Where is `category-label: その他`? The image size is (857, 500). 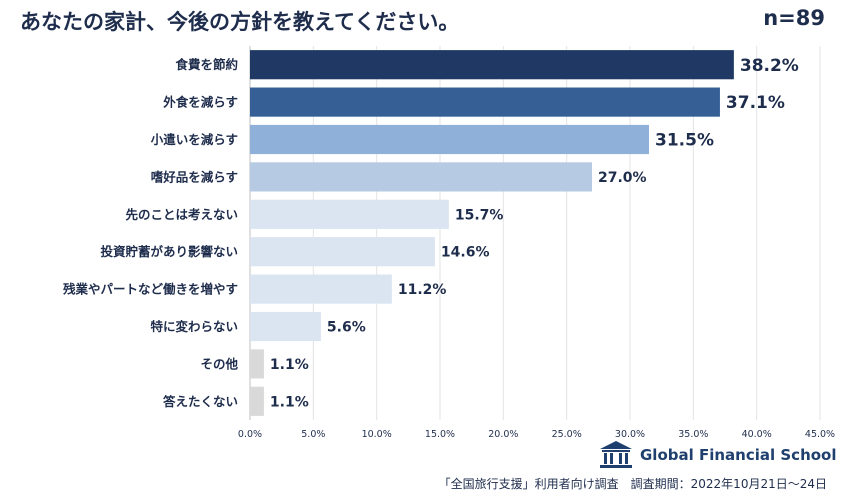 category-label: その他 is located at coordinates (219, 363).